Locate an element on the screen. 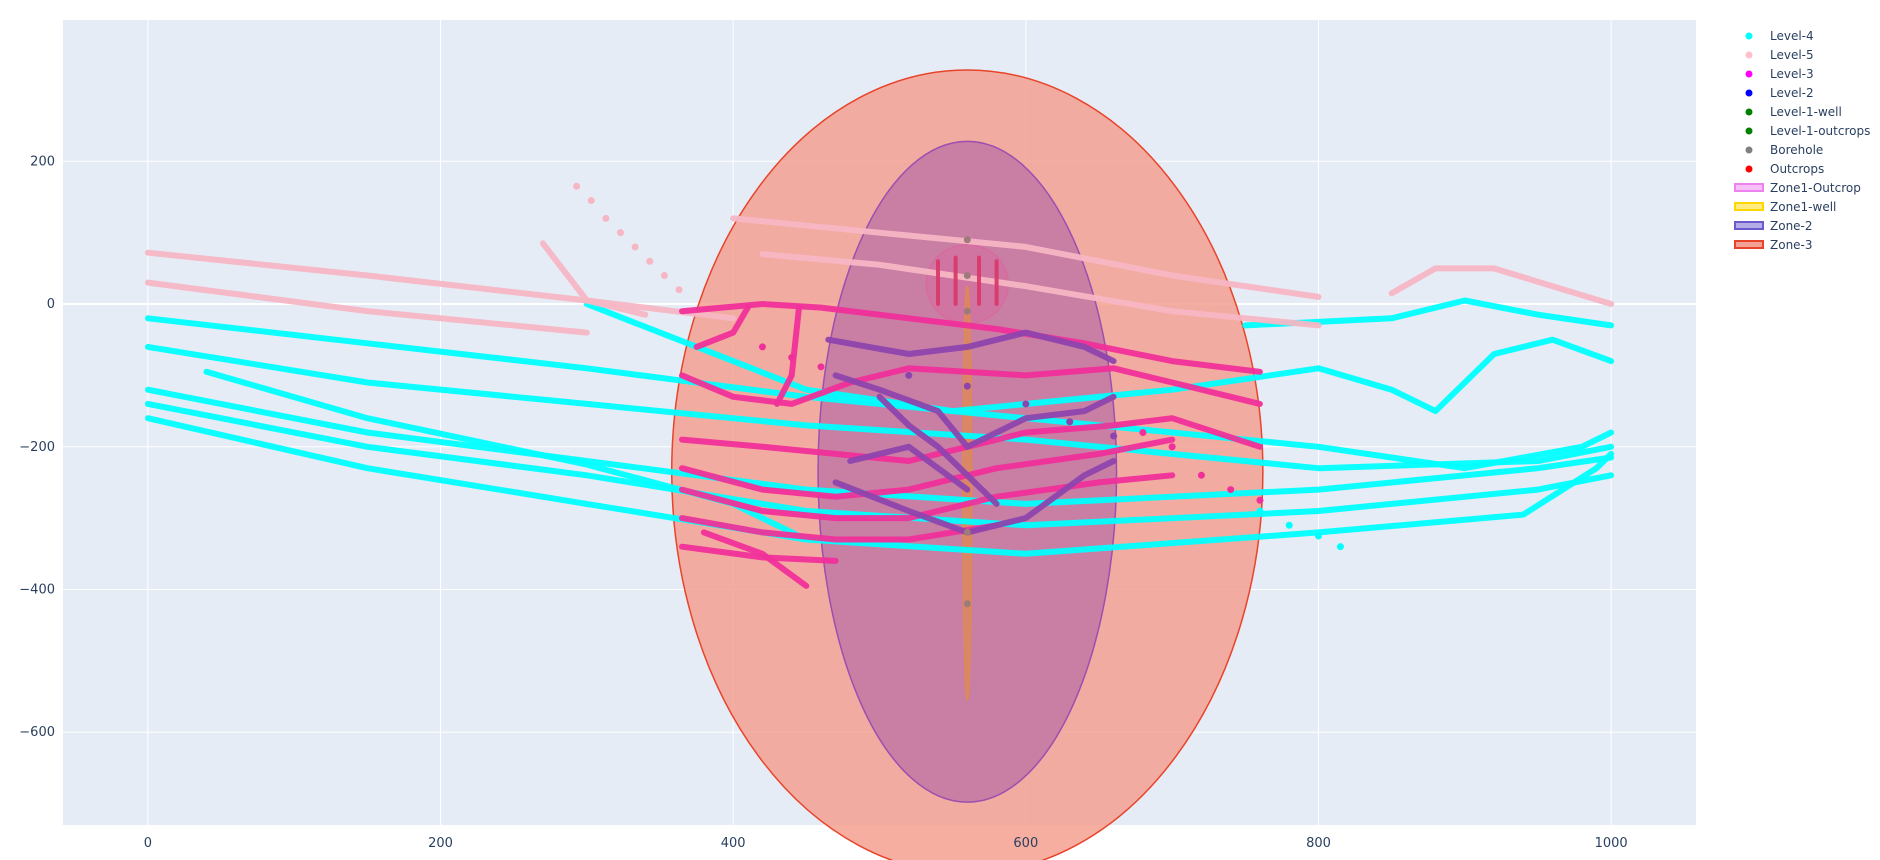  legend-item-level-2: Level-2 is located at coordinates (1779, 93).